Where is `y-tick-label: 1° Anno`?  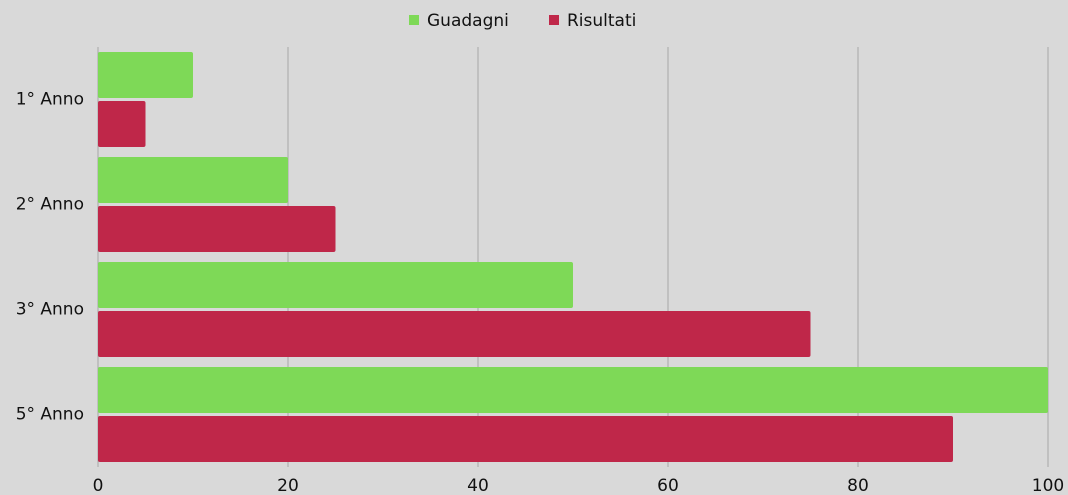
y-tick-label: 1° Anno is located at coordinates (50, 100).